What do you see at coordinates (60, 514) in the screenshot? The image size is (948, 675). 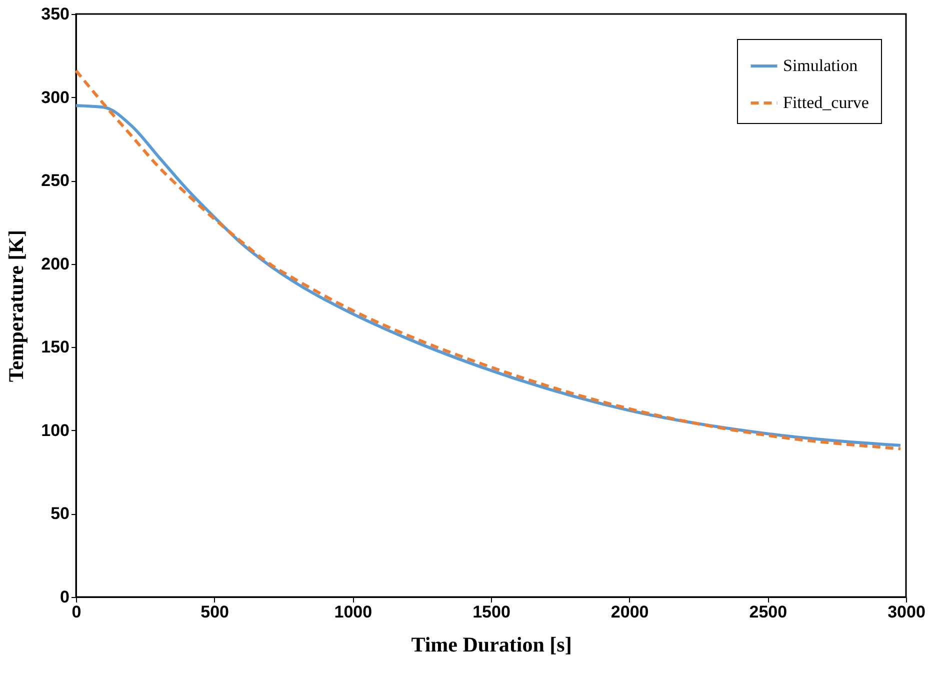 I see `y-tick-label: 50` at bounding box center [60, 514].